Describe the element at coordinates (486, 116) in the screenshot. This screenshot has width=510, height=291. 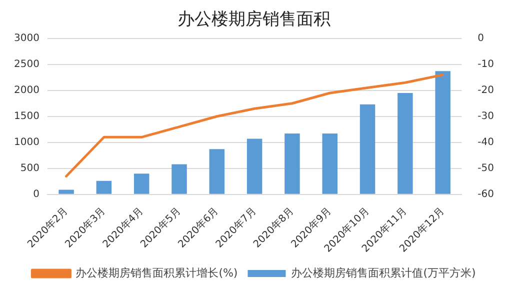
I see `y2-tick-label: -30` at that location.